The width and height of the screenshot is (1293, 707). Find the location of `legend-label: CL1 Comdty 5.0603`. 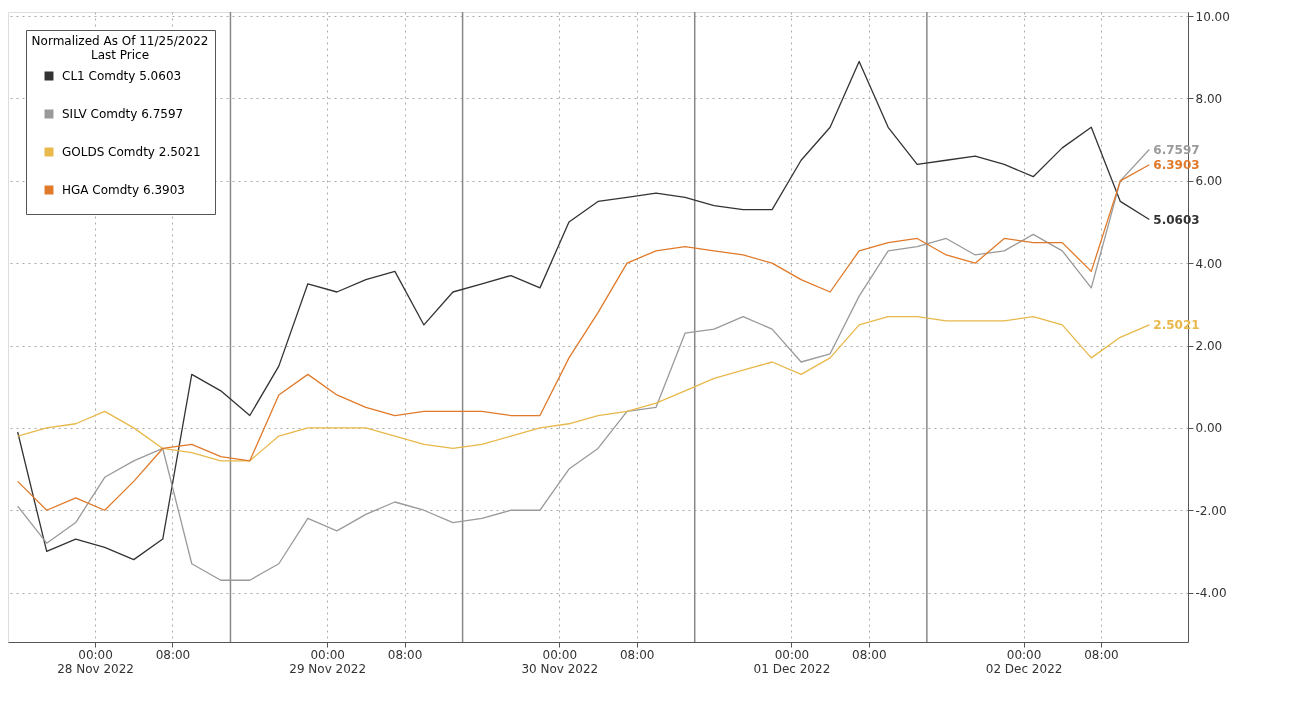

legend-label: CL1 Comdty 5.0603 is located at coordinates (122, 76).